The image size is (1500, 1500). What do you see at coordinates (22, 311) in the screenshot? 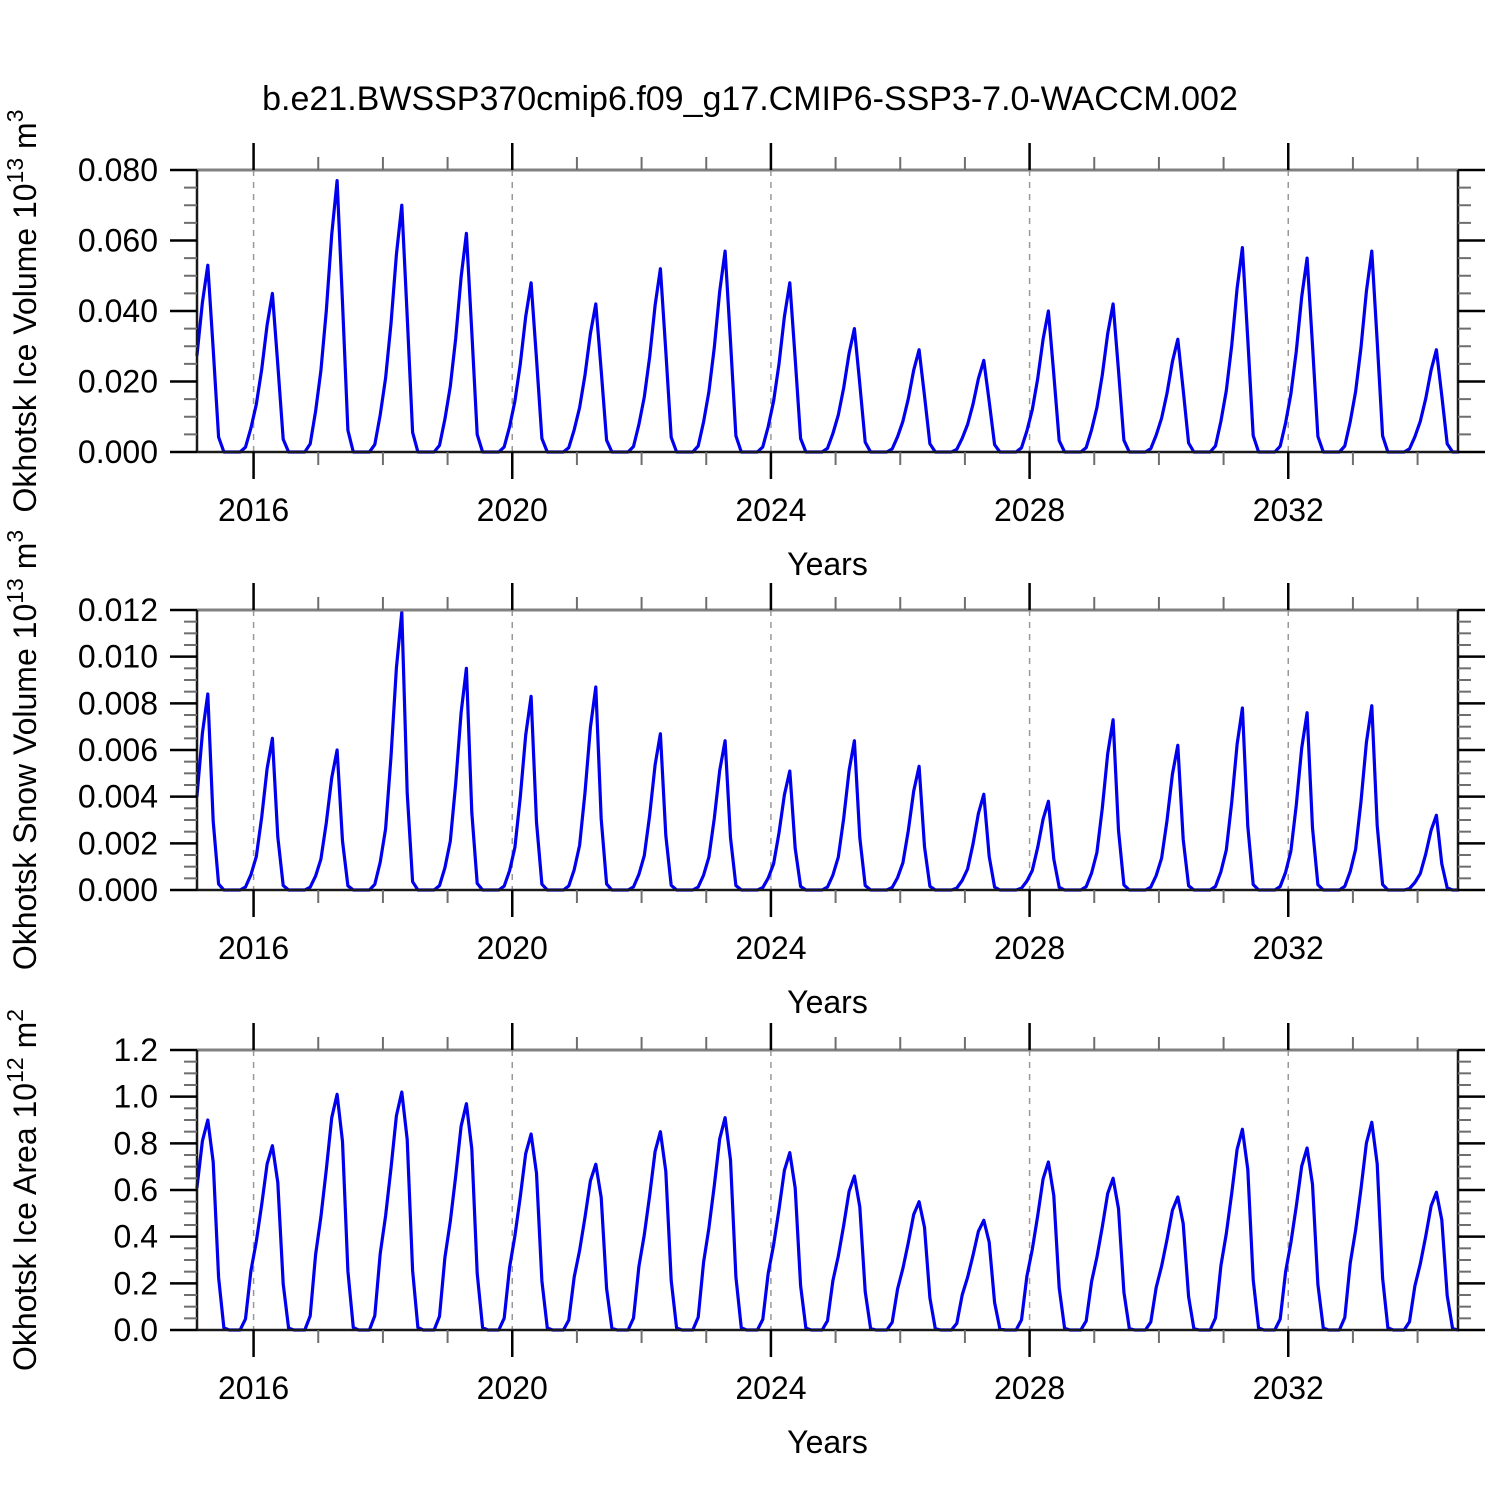
I see `ice-volume-ylabel: Okhotsk Ice Volume 1013 m3` at bounding box center [22, 311].